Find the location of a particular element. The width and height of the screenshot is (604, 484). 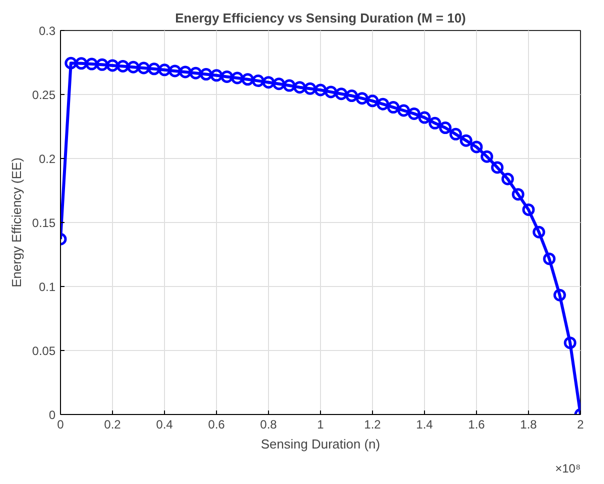

x-tick-label: 1.2 is located at coordinates (373, 425).